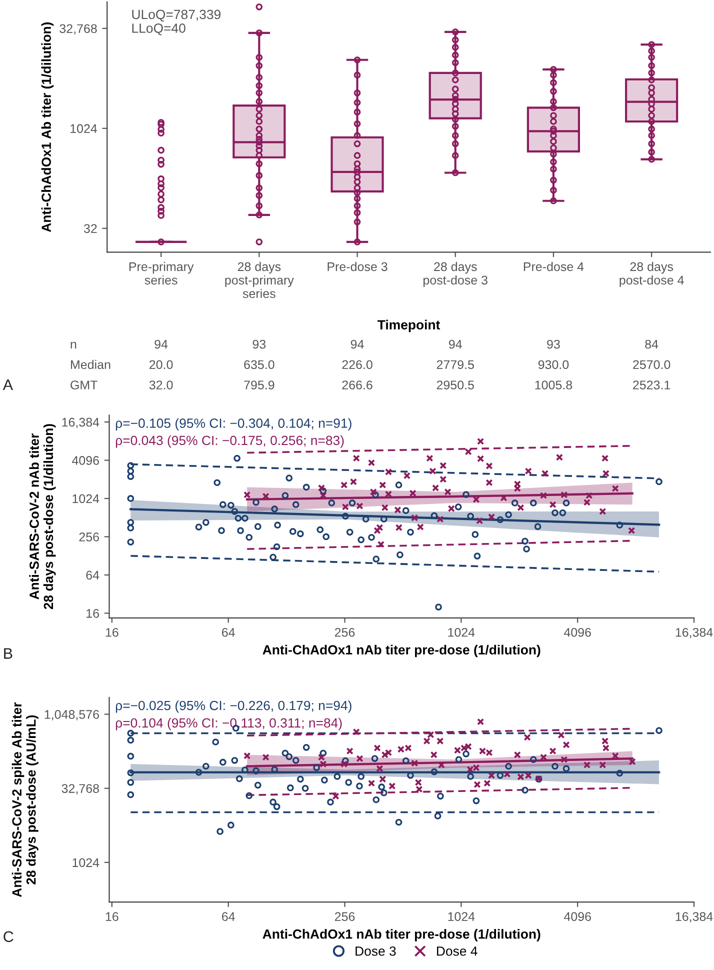  What do you see at coordinates (651, 365) in the screenshot?
I see `text: 2570.0` at bounding box center [651, 365].